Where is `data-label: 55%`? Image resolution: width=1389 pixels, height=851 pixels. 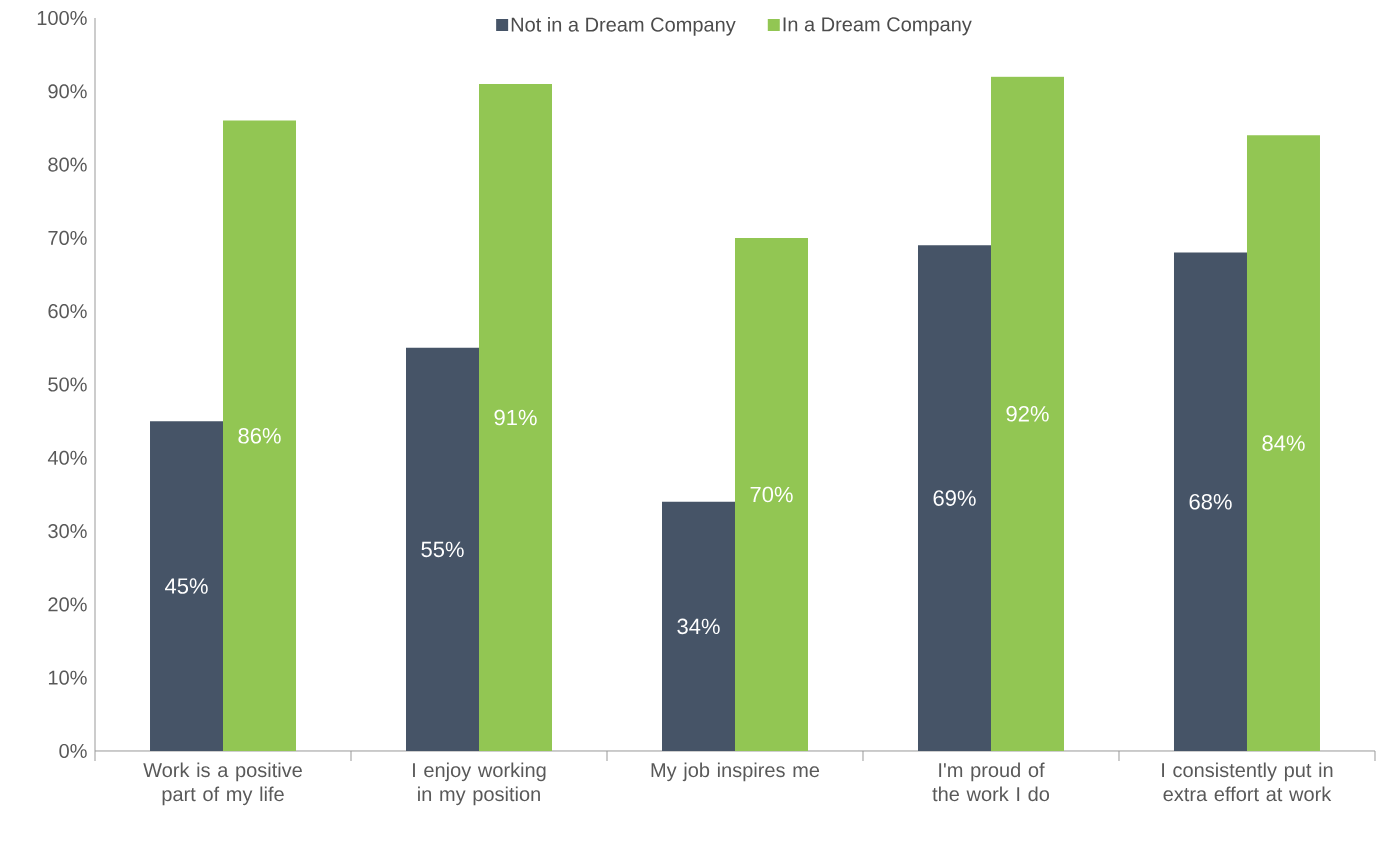
data-label: 55% is located at coordinates (442, 549).